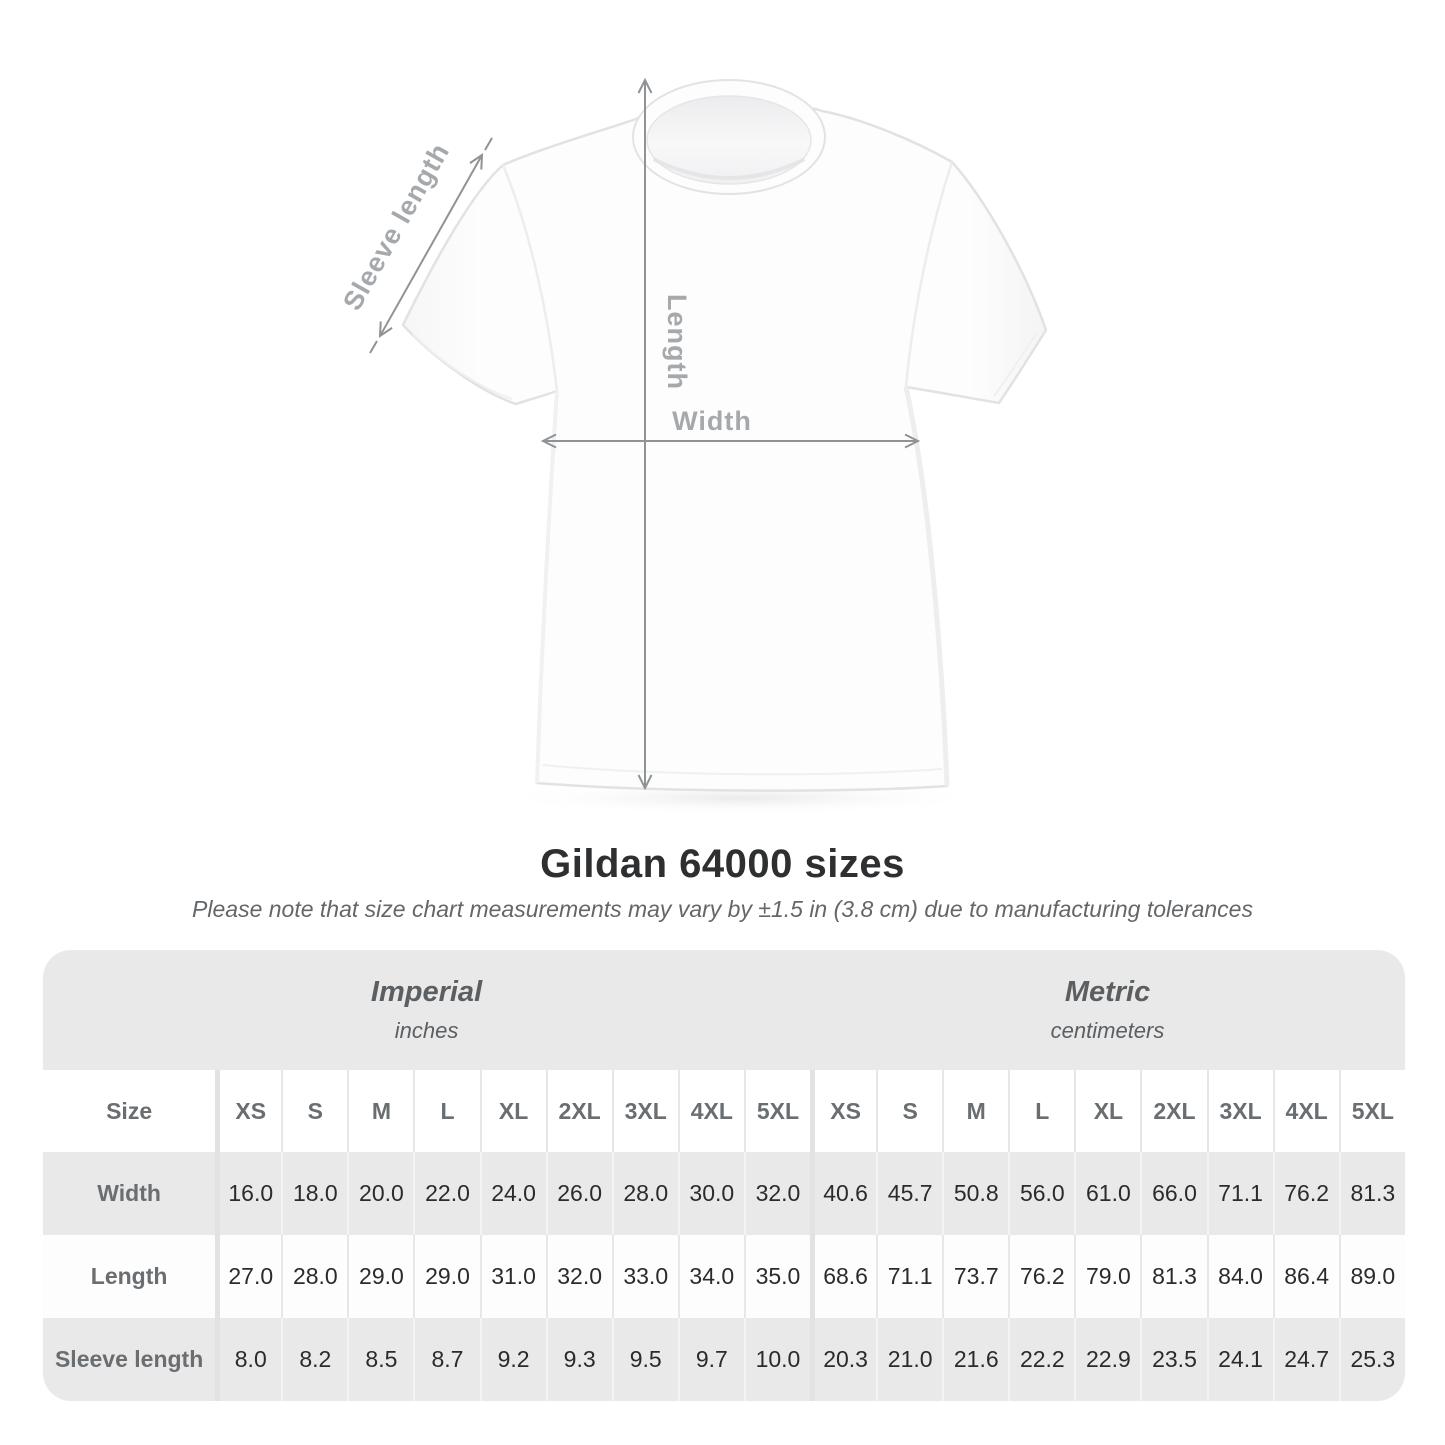  Describe the element at coordinates (427, 1010) in the screenshot. I see `imperial-header: Imperial inches` at that location.